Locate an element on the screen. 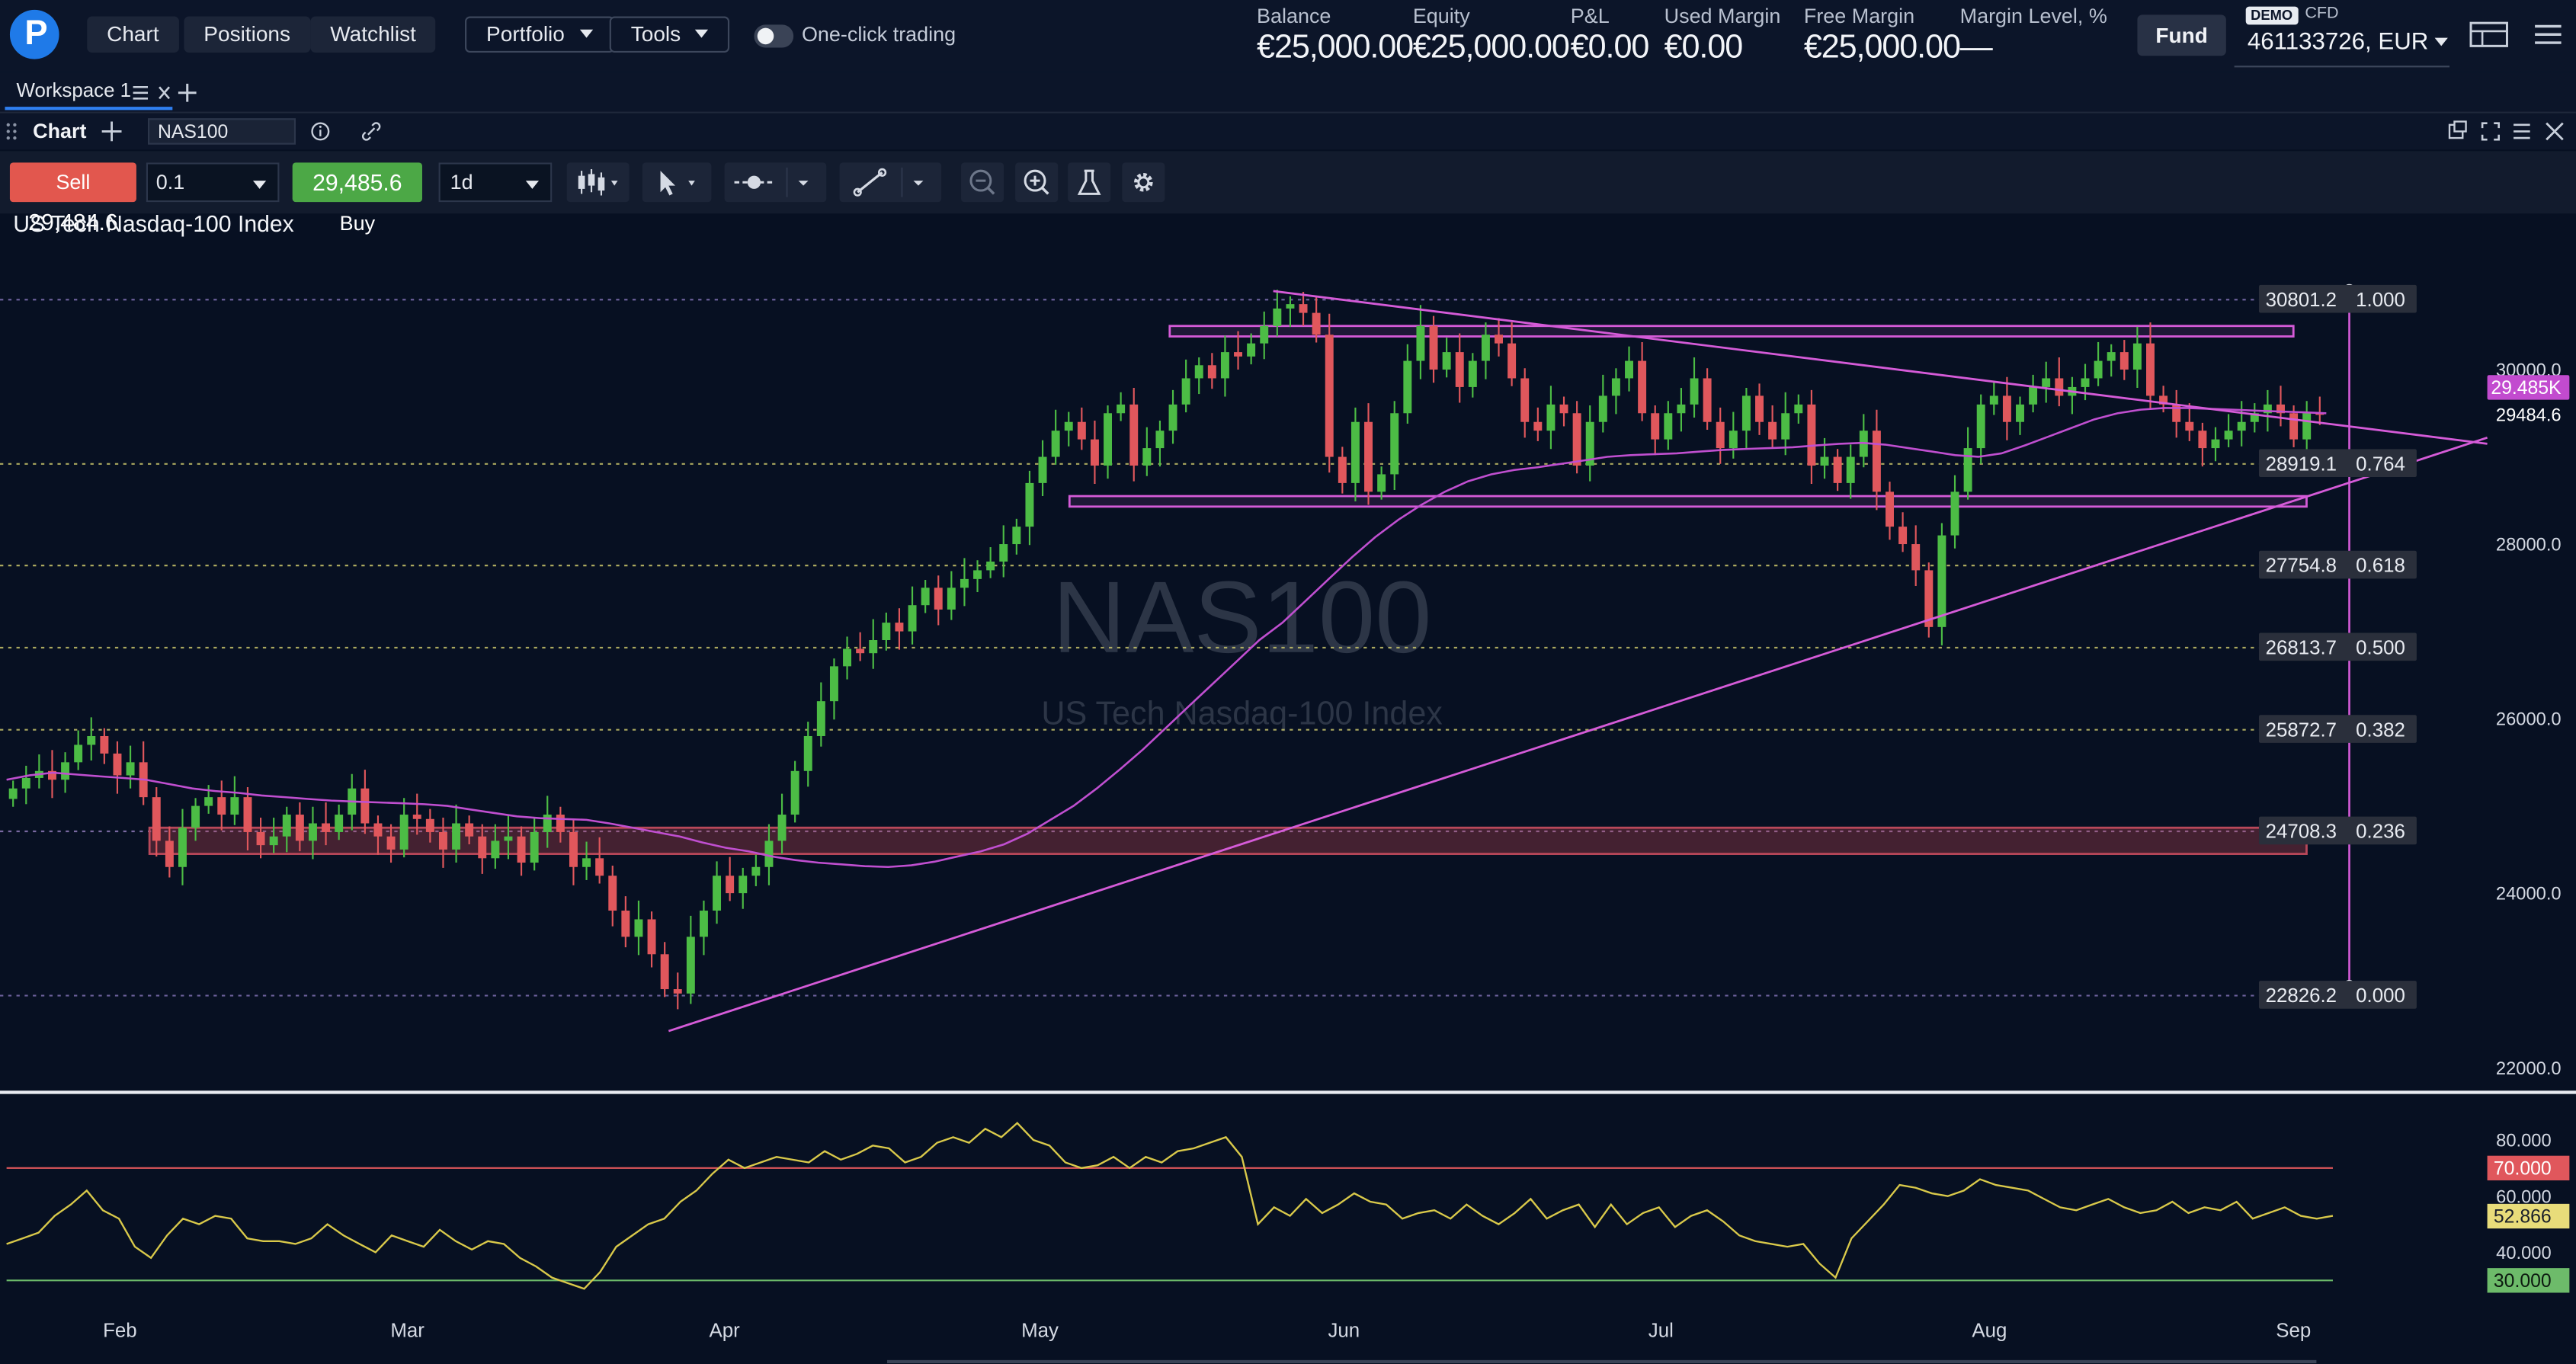  nav-watchlist-button: Watchlist is located at coordinates (373, 34).